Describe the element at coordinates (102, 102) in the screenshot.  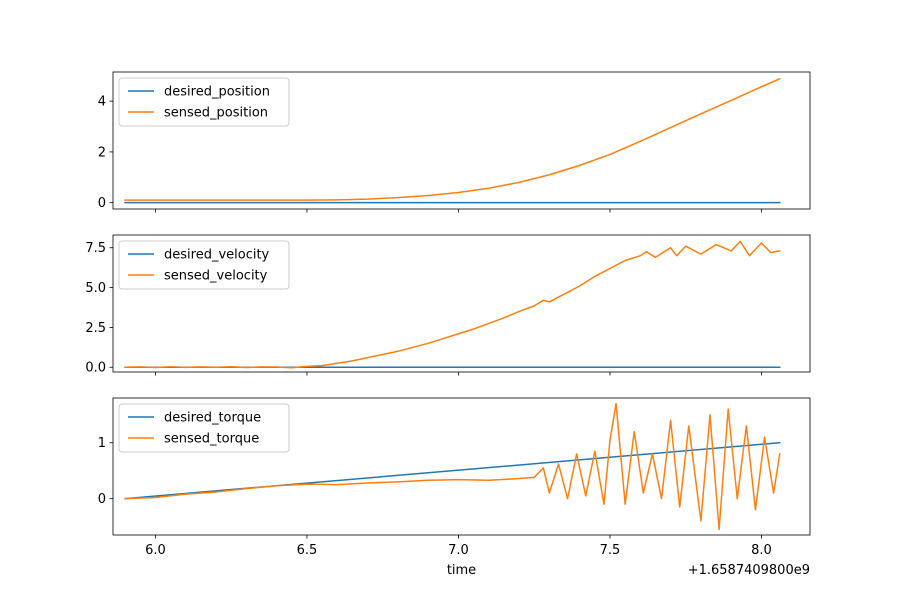
I see `y-tick-label: 4` at that location.